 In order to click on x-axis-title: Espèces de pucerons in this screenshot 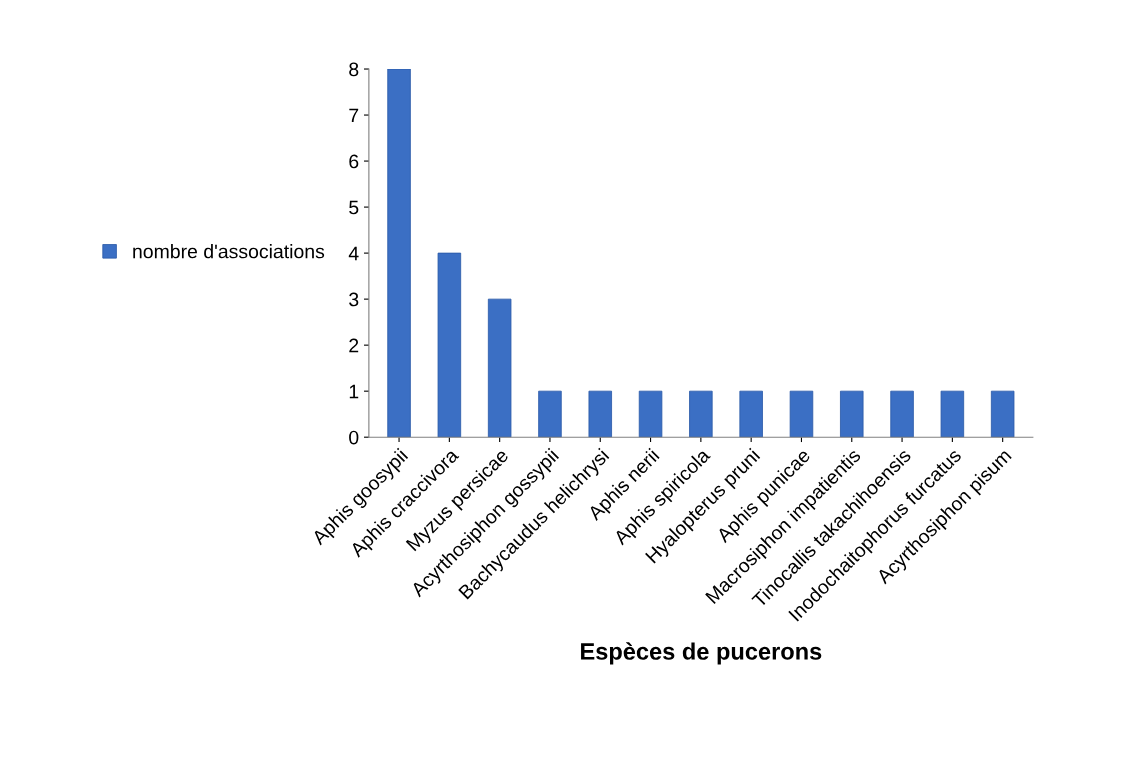, I will do `click(701, 653)`.